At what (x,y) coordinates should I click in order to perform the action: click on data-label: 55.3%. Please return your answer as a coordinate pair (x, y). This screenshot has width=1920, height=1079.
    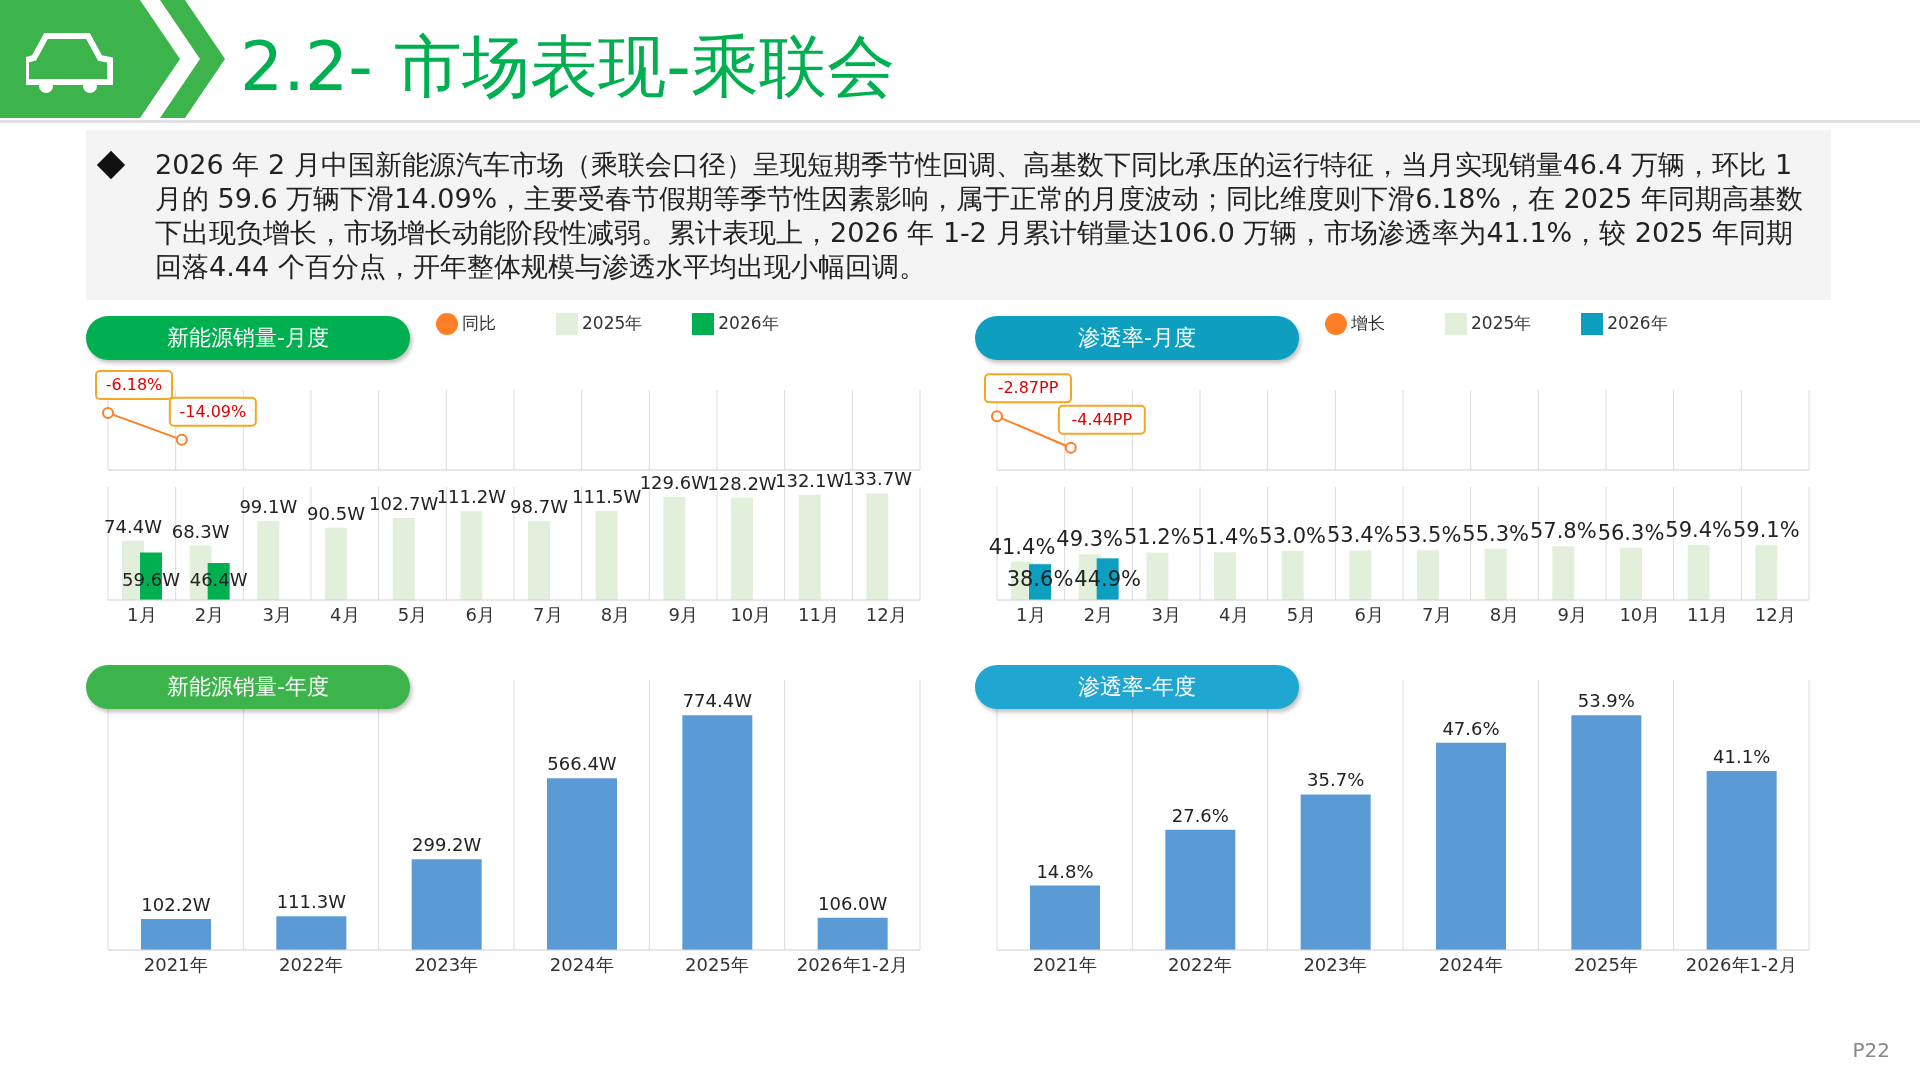
    Looking at the image, I should click on (1496, 533).